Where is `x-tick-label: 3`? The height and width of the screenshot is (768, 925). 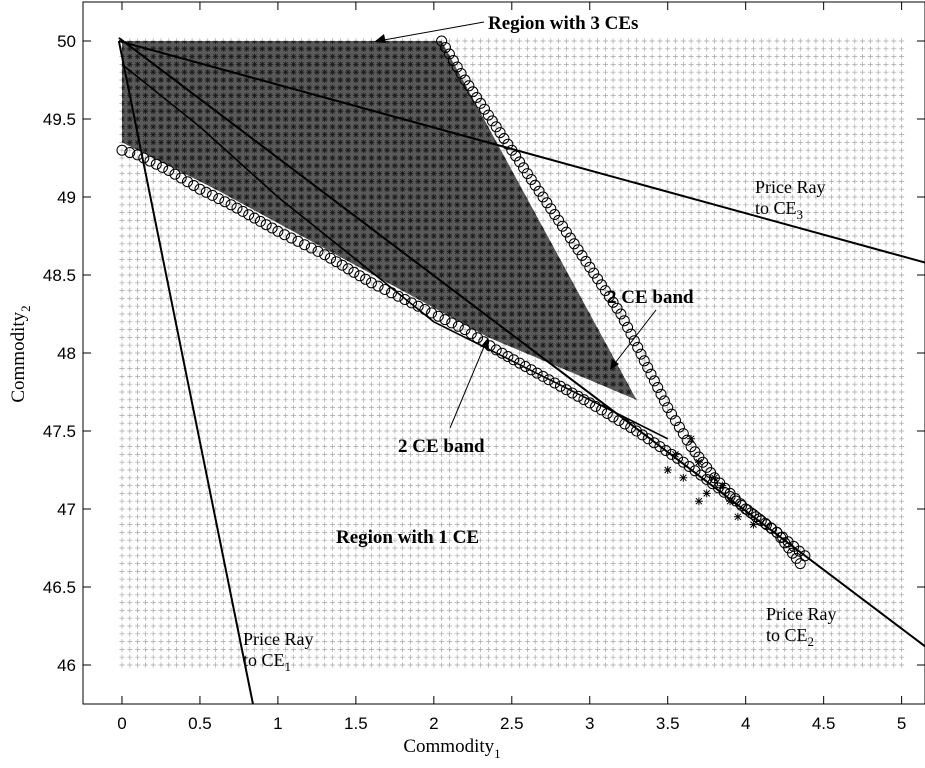
x-tick-label: 3 is located at coordinates (589, 723).